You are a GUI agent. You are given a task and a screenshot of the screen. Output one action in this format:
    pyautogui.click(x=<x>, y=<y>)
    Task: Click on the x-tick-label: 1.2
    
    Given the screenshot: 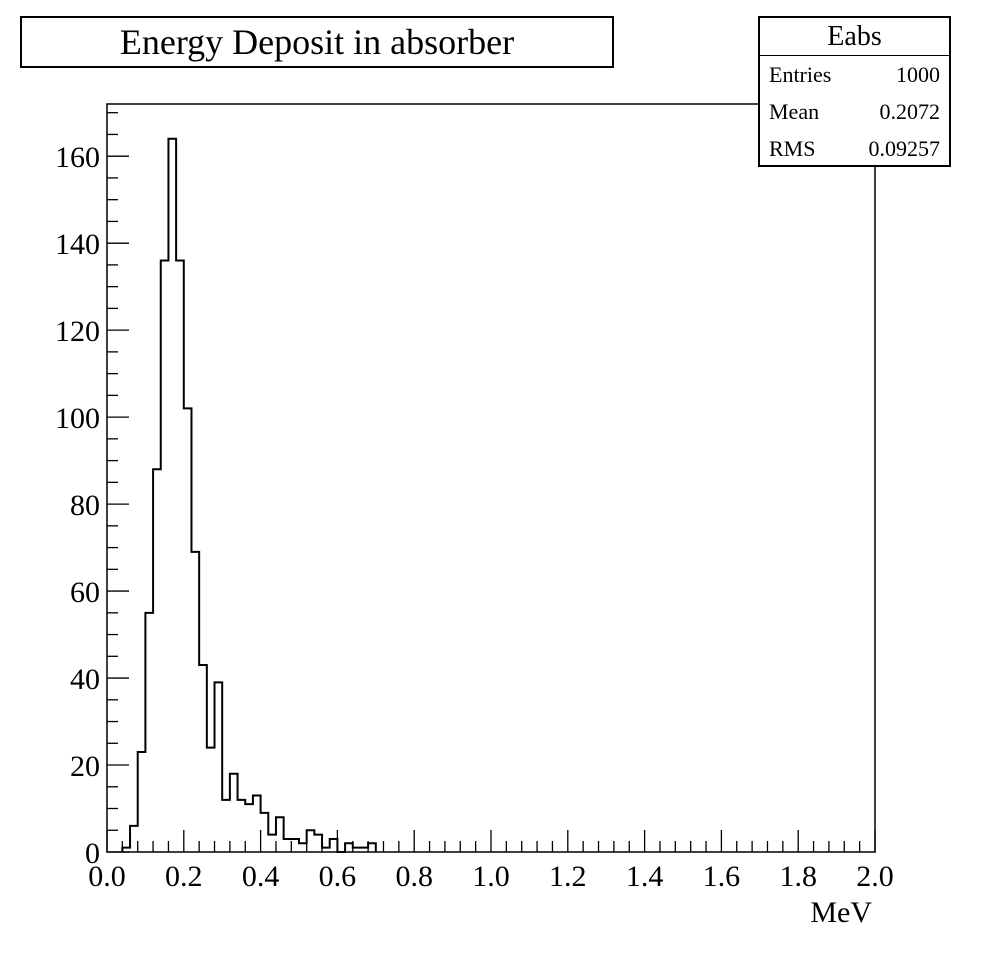 What is the action you would take?
    pyautogui.click(x=568, y=876)
    